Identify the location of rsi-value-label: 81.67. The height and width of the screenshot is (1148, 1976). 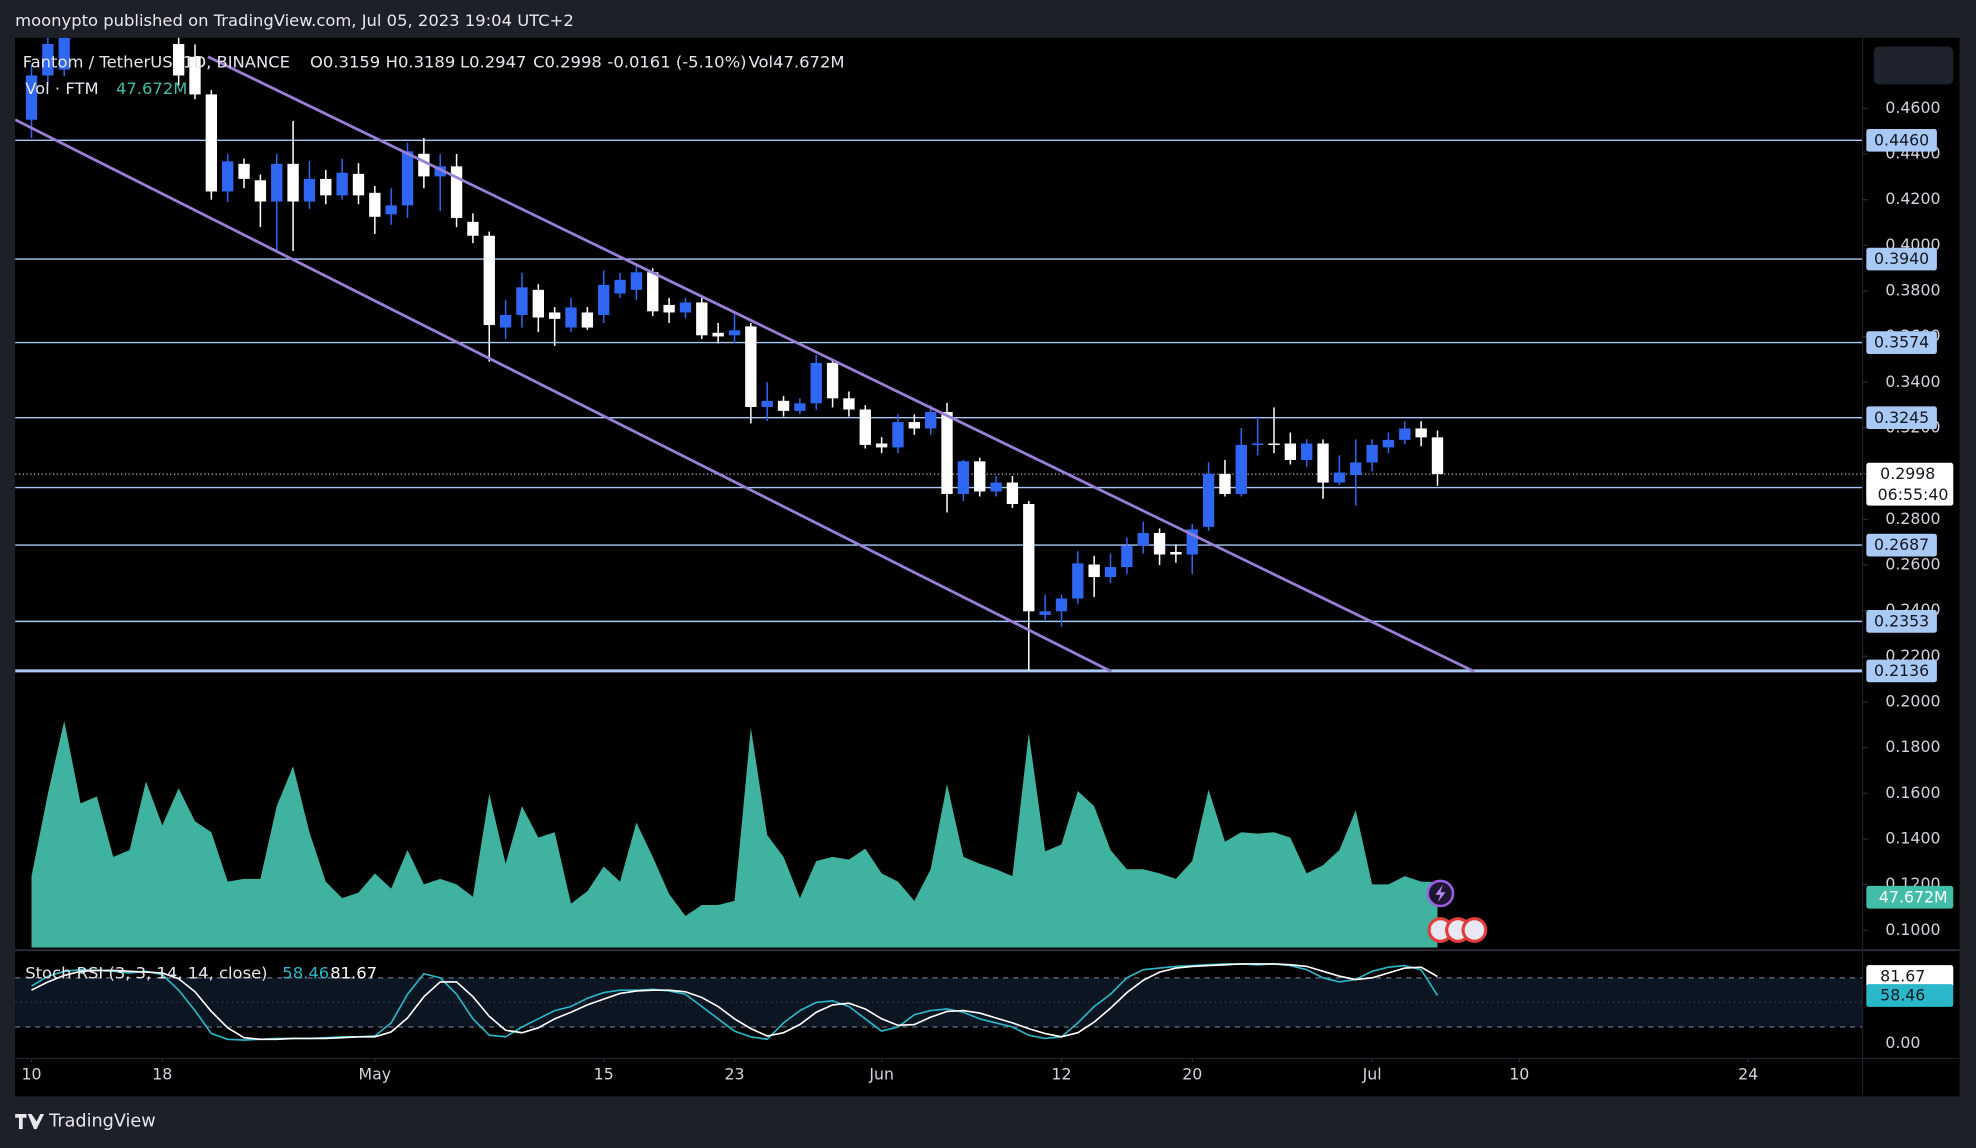
(1902, 976).